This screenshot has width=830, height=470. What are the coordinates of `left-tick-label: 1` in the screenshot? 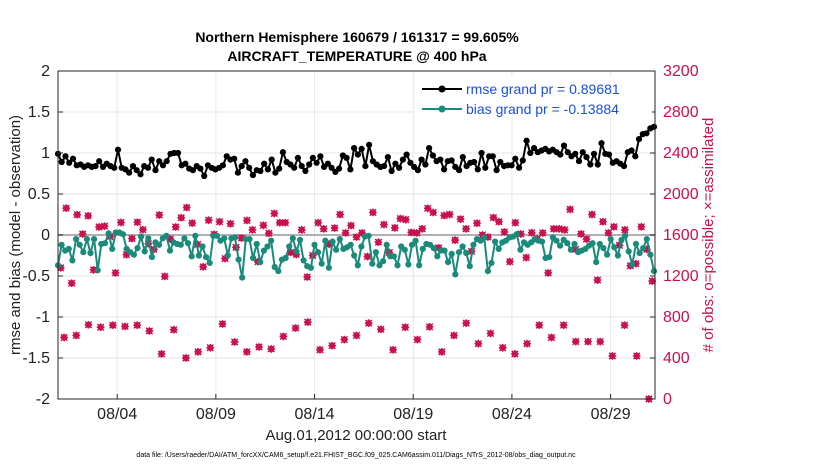 It's located at (45, 153).